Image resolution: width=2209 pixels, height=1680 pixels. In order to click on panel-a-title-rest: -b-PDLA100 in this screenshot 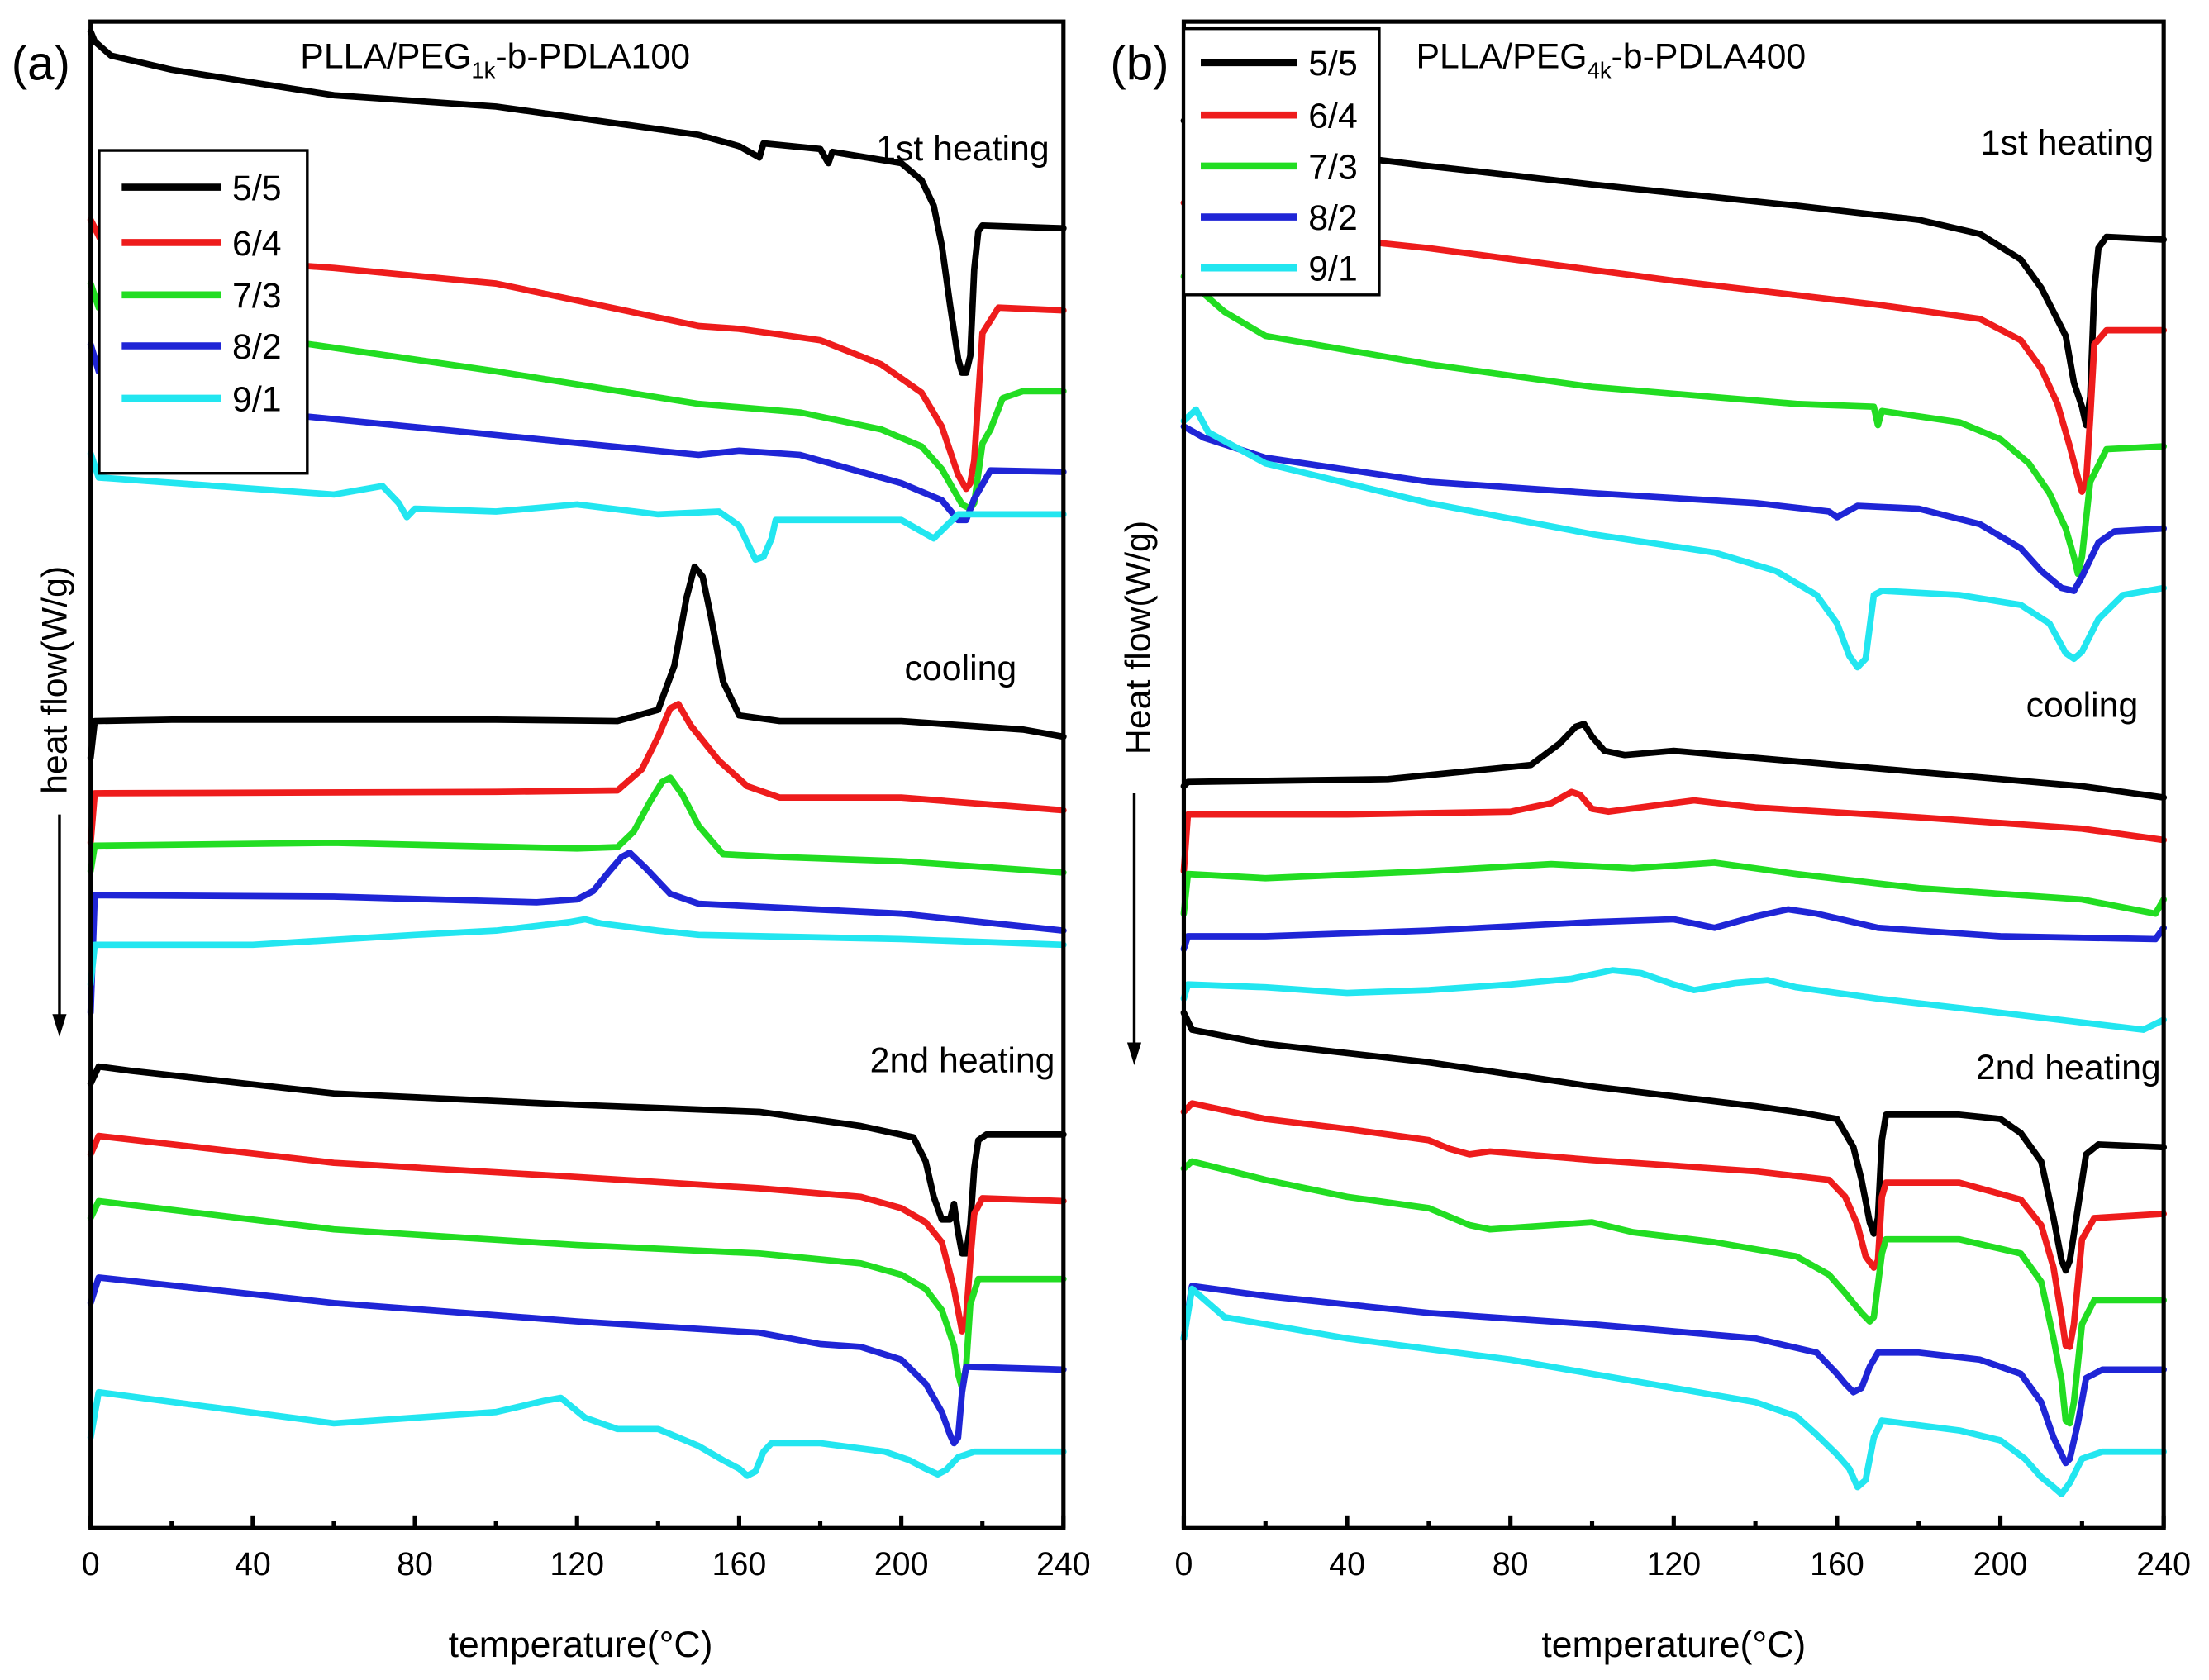, I will do `click(592, 57)`.